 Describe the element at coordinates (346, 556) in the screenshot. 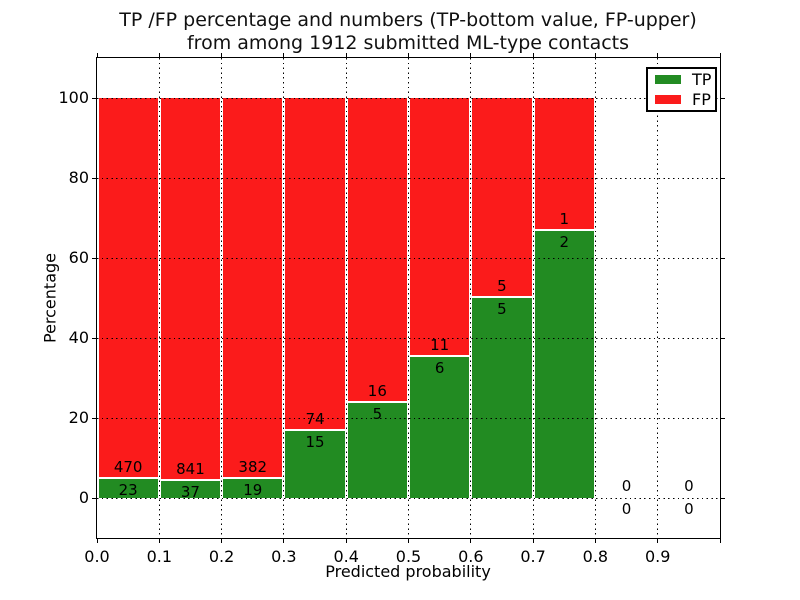

I see `x-tick-label: 0.4` at that location.